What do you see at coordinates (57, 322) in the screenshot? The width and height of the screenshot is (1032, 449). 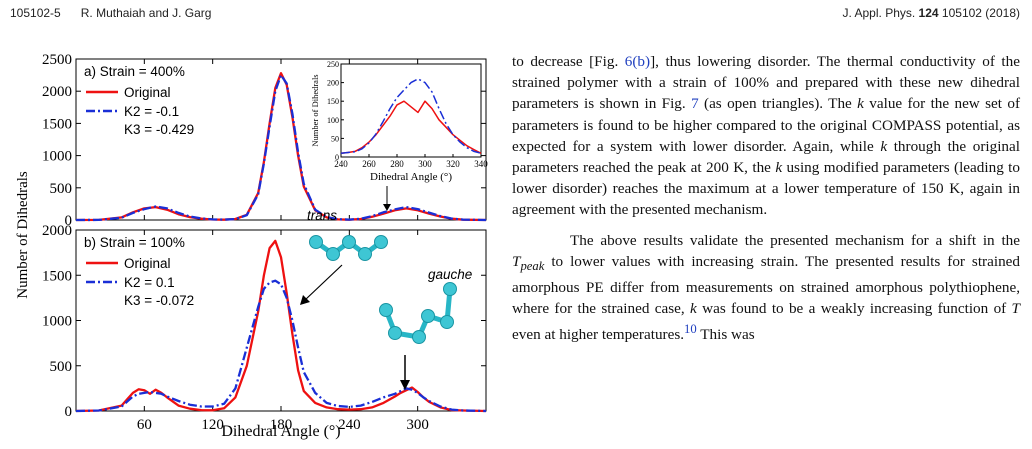 I see `panel-b-ytick-label-2: 1000` at bounding box center [57, 322].